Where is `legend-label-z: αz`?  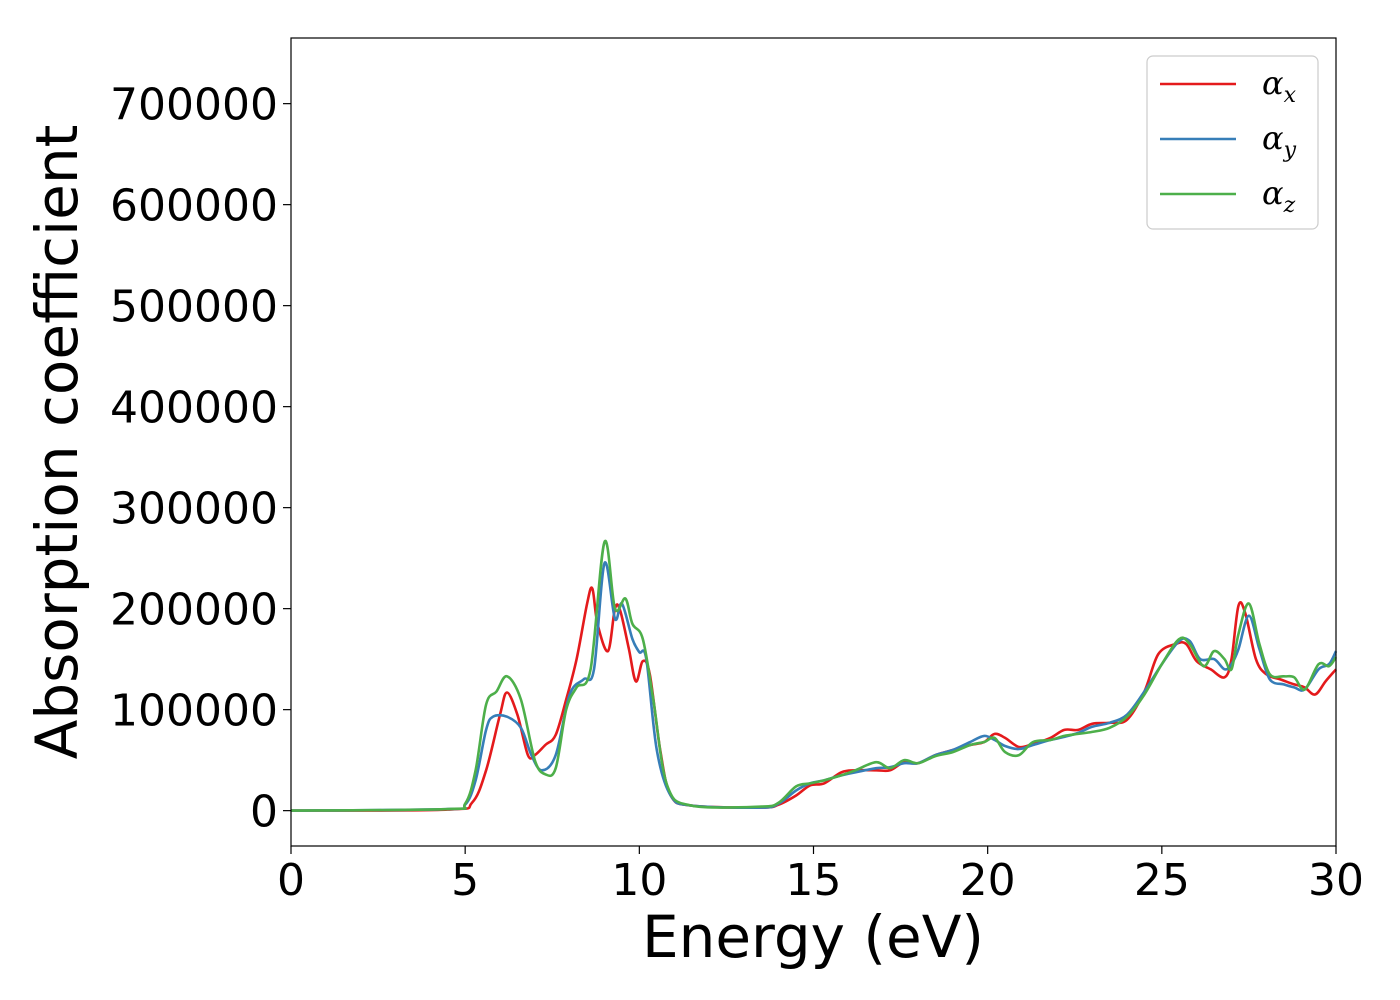
legend-label-z: αz is located at coordinates (1279, 196).